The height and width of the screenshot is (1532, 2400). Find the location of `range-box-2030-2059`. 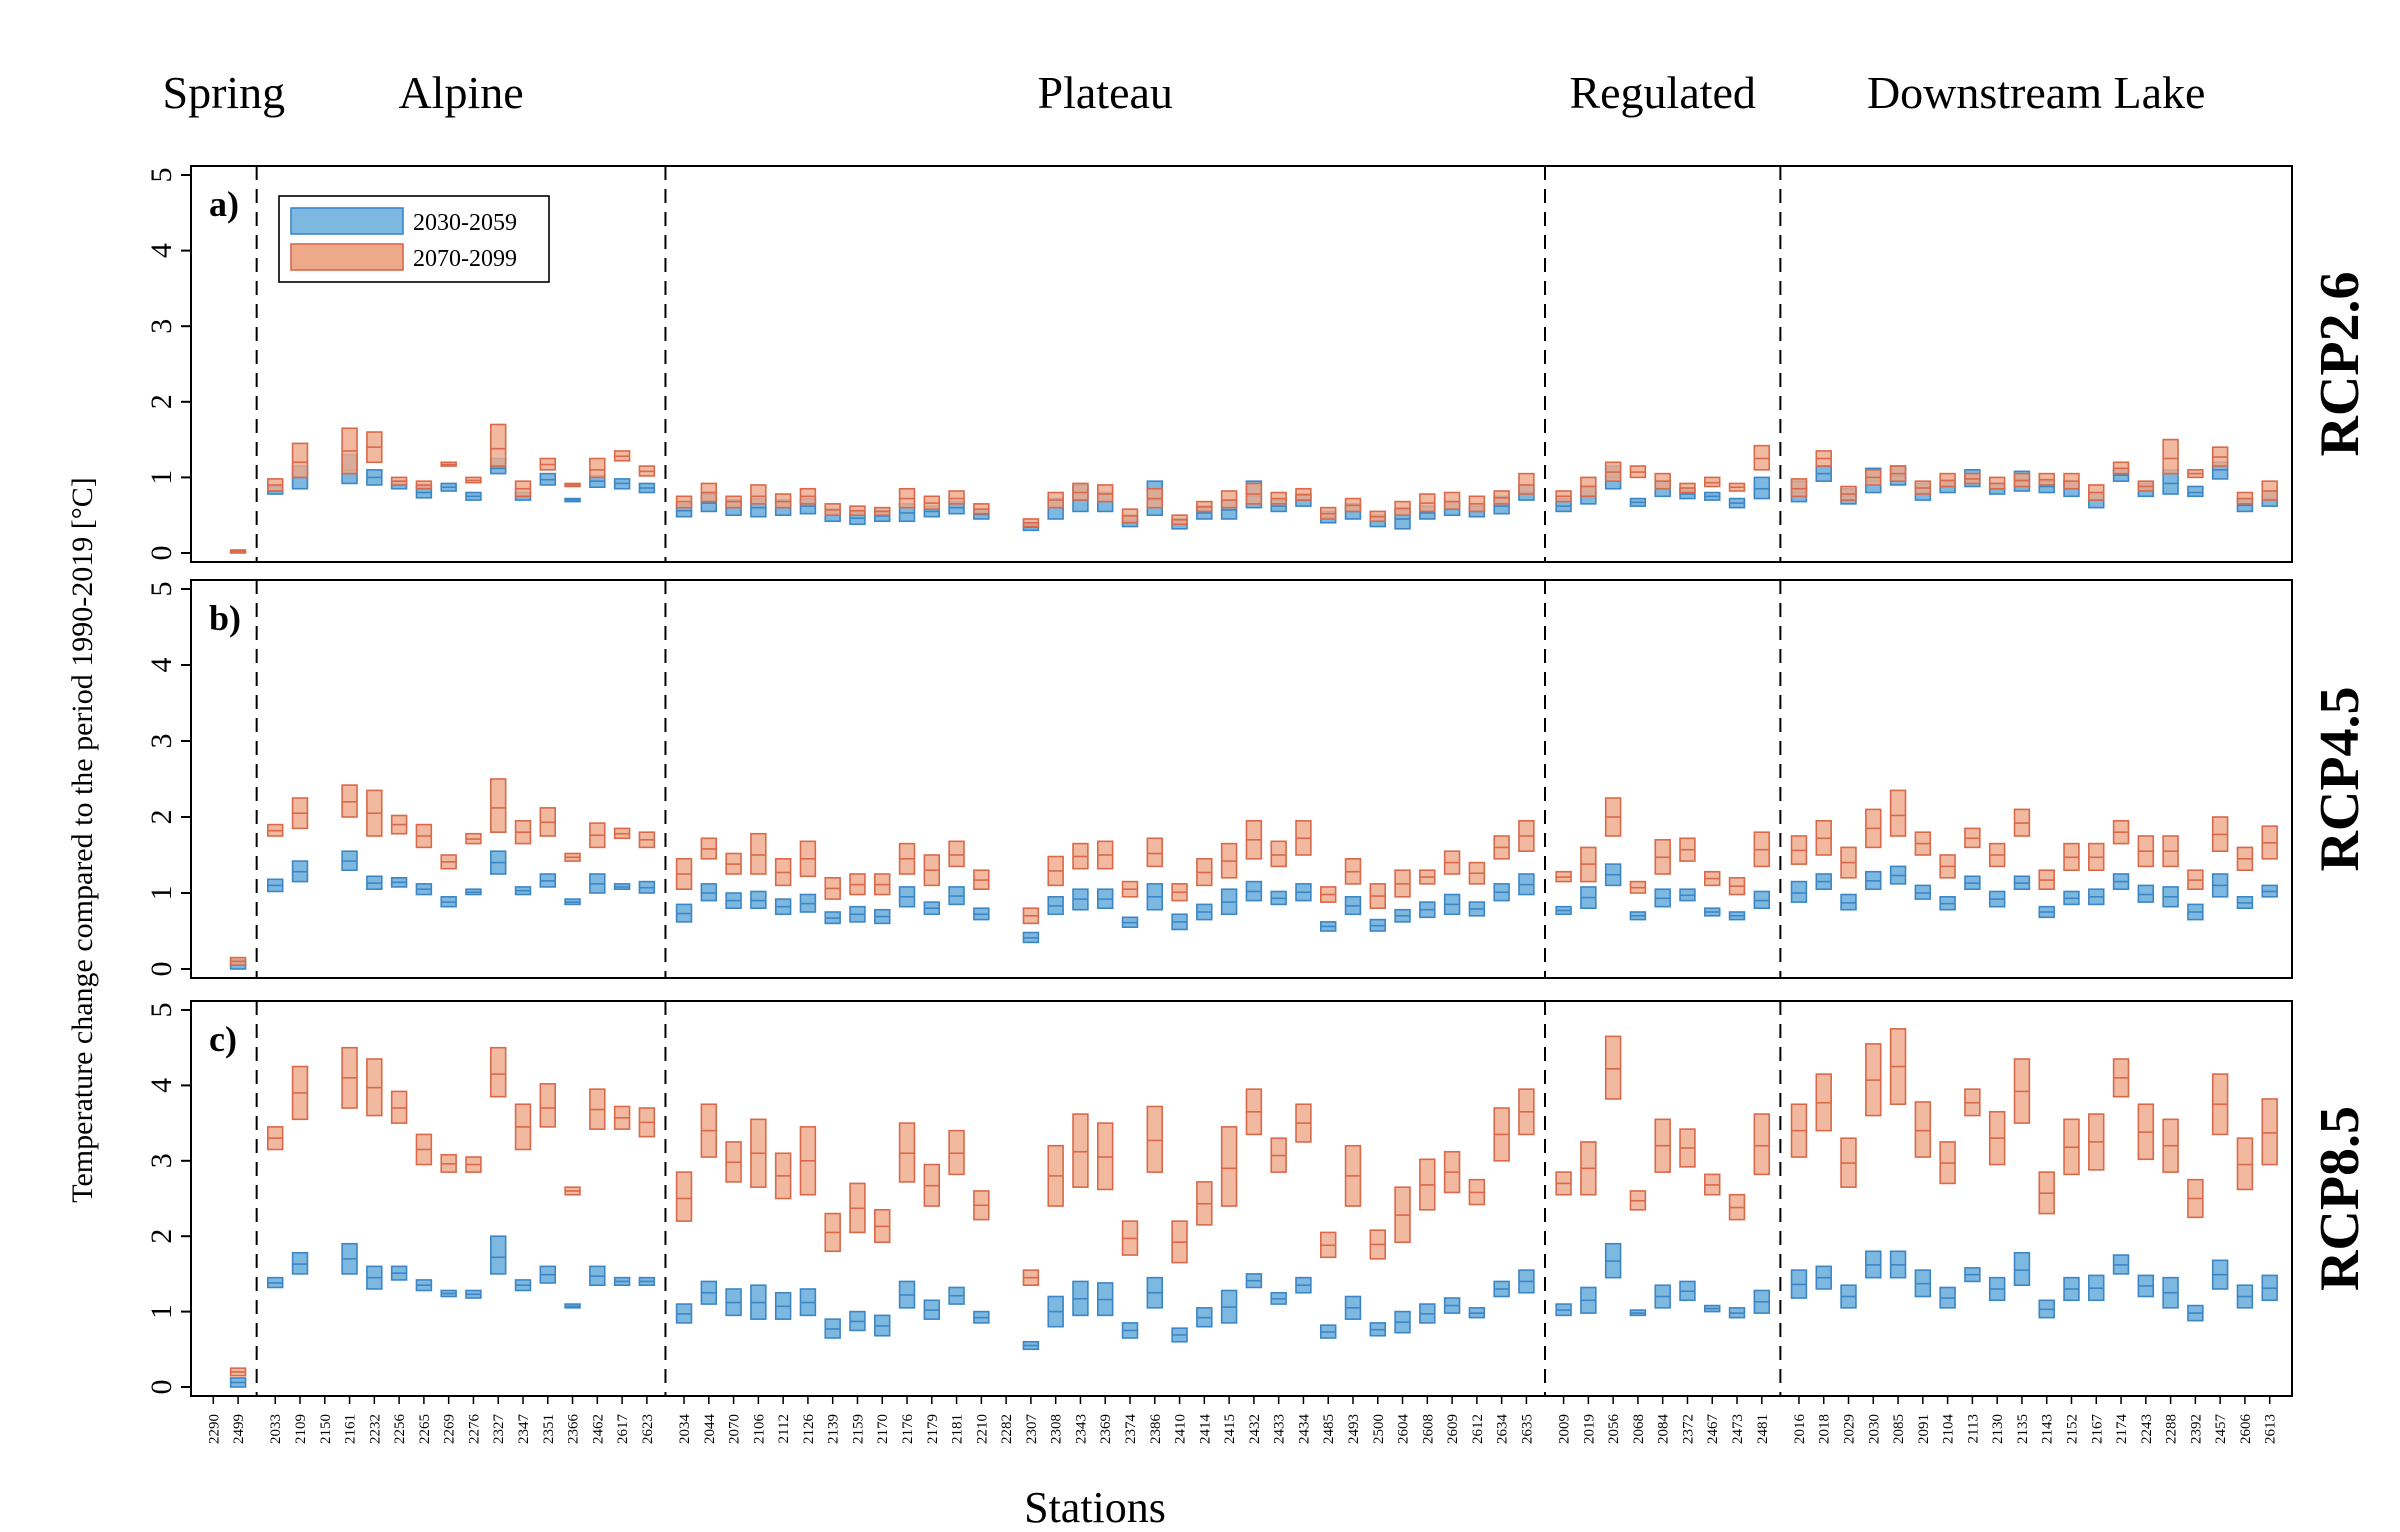

range-box-2030-2059 is located at coordinates (2195, 491).